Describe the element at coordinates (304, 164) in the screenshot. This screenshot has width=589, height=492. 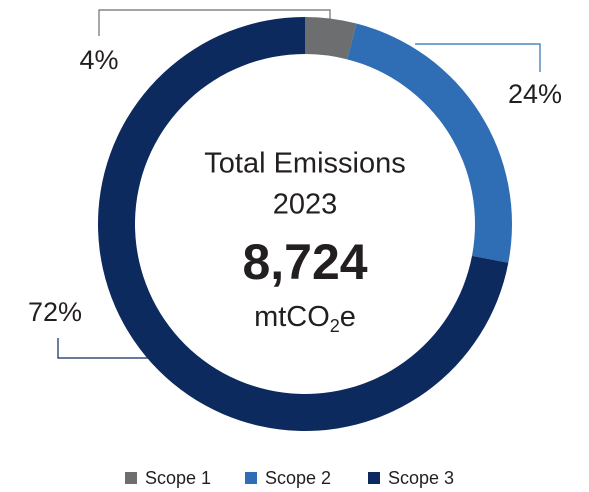
I see `center-title: Total Emissions` at that location.